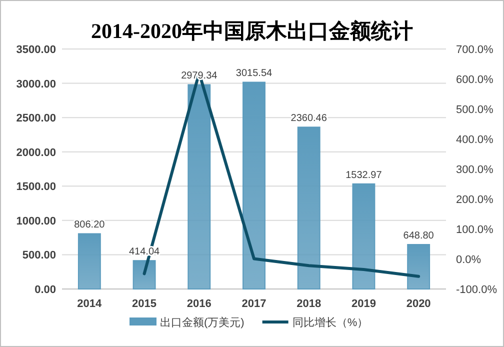 The height and width of the screenshot is (347, 504). I want to click on y-tick-label: 0.00, so click(45, 290).